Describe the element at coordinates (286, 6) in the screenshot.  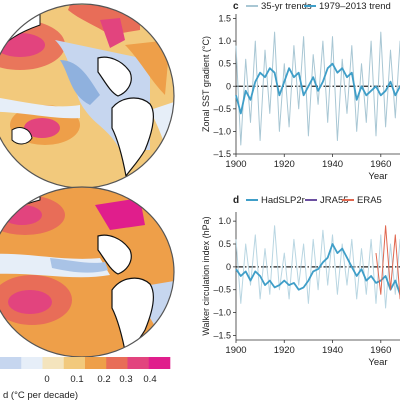
I see `legend-entry: 35-yr trends` at that location.